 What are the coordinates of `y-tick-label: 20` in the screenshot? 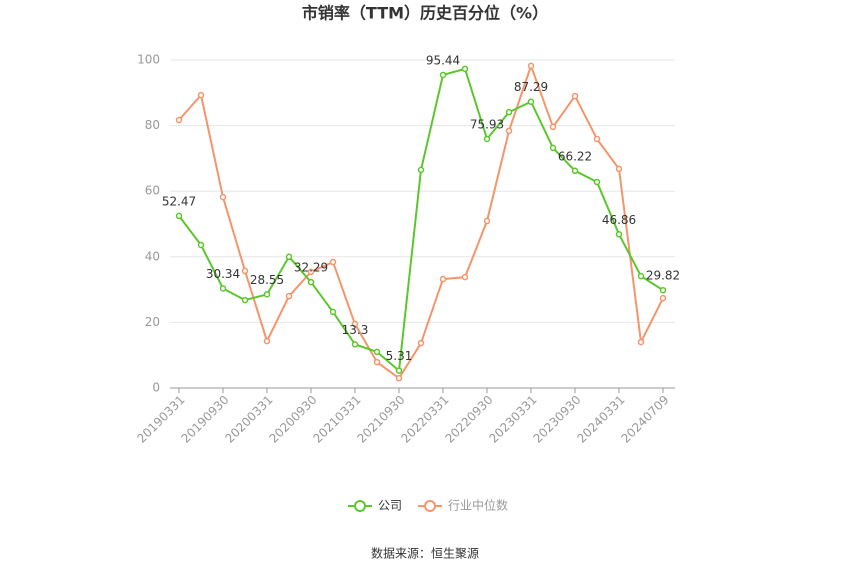 It's located at (152, 322).